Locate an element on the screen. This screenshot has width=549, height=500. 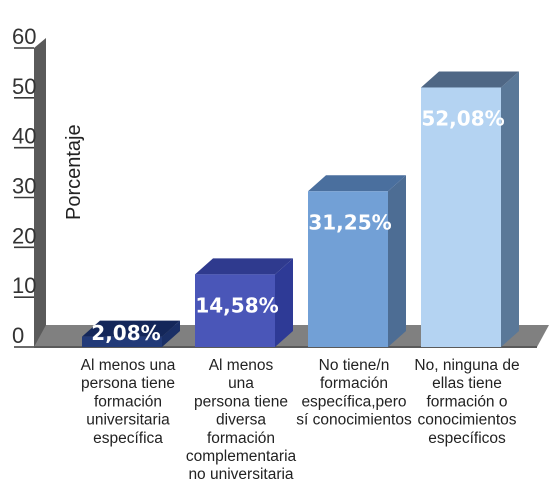
y-tick: 10 is located at coordinates (24, 285).